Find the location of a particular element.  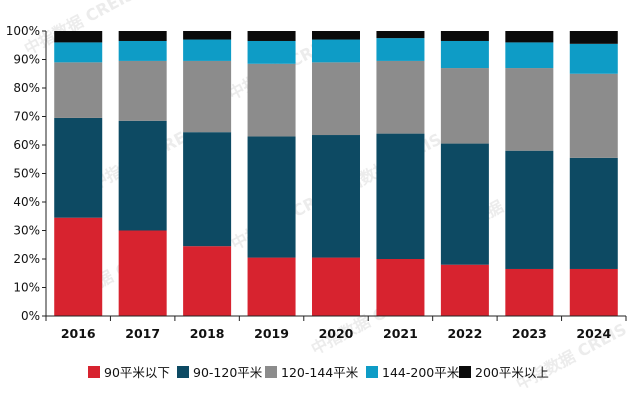

legend-label: 144-200平米 is located at coordinates (421, 372).